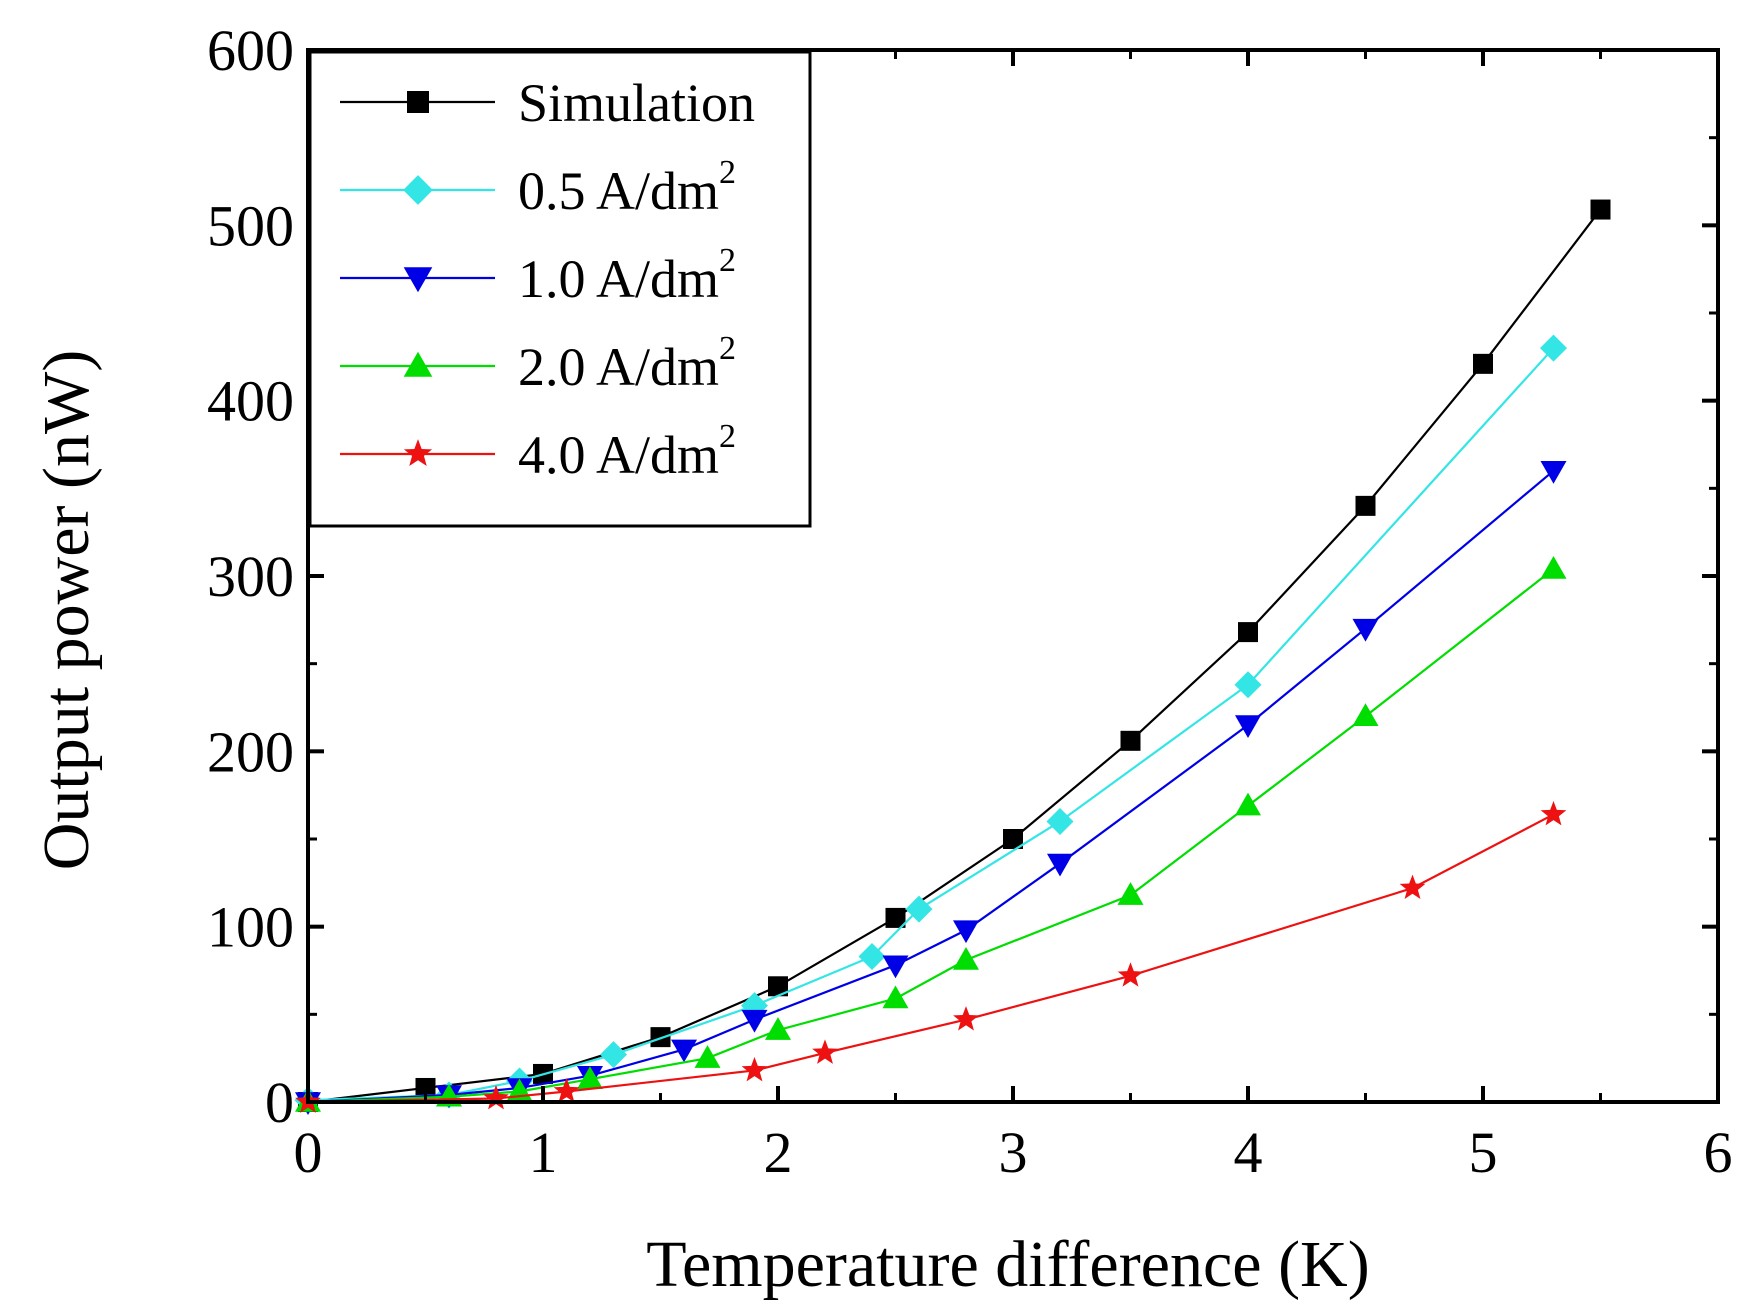 This screenshot has width=1748, height=1305. I want to click on y-tick-label: 600, so click(250, 50).